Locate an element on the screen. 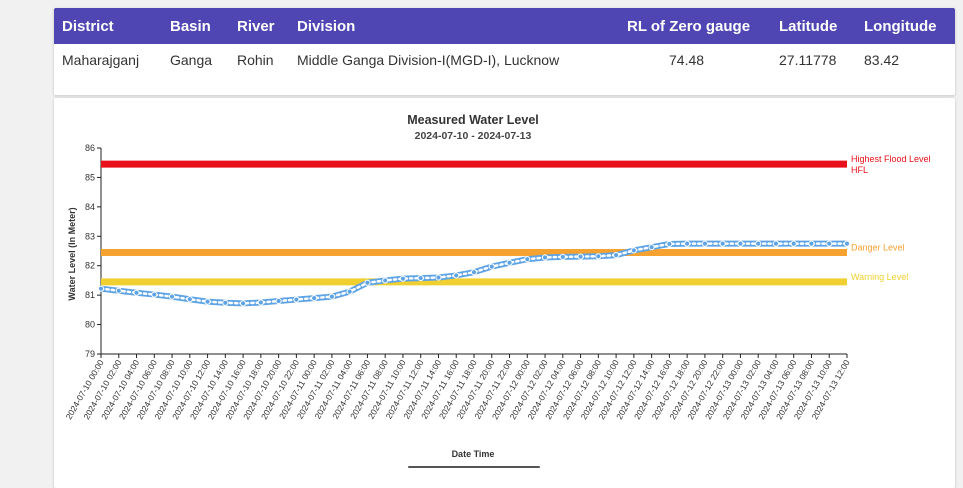 This screenshot has height=488, width=963. y-axis-label: Water Level (In Meter) is located at coordinates (72, 253).